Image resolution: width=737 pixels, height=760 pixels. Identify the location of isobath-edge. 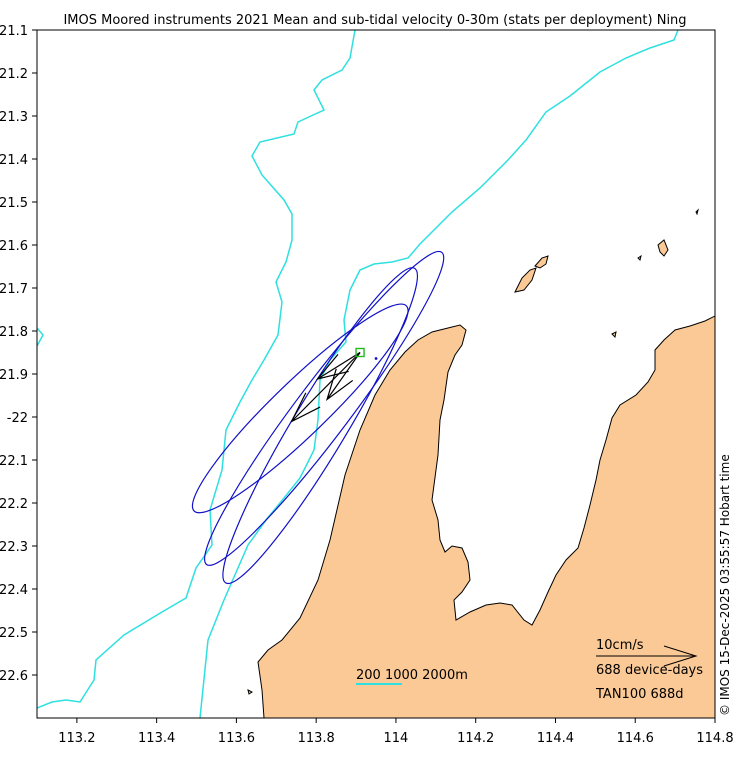
(40, 337).